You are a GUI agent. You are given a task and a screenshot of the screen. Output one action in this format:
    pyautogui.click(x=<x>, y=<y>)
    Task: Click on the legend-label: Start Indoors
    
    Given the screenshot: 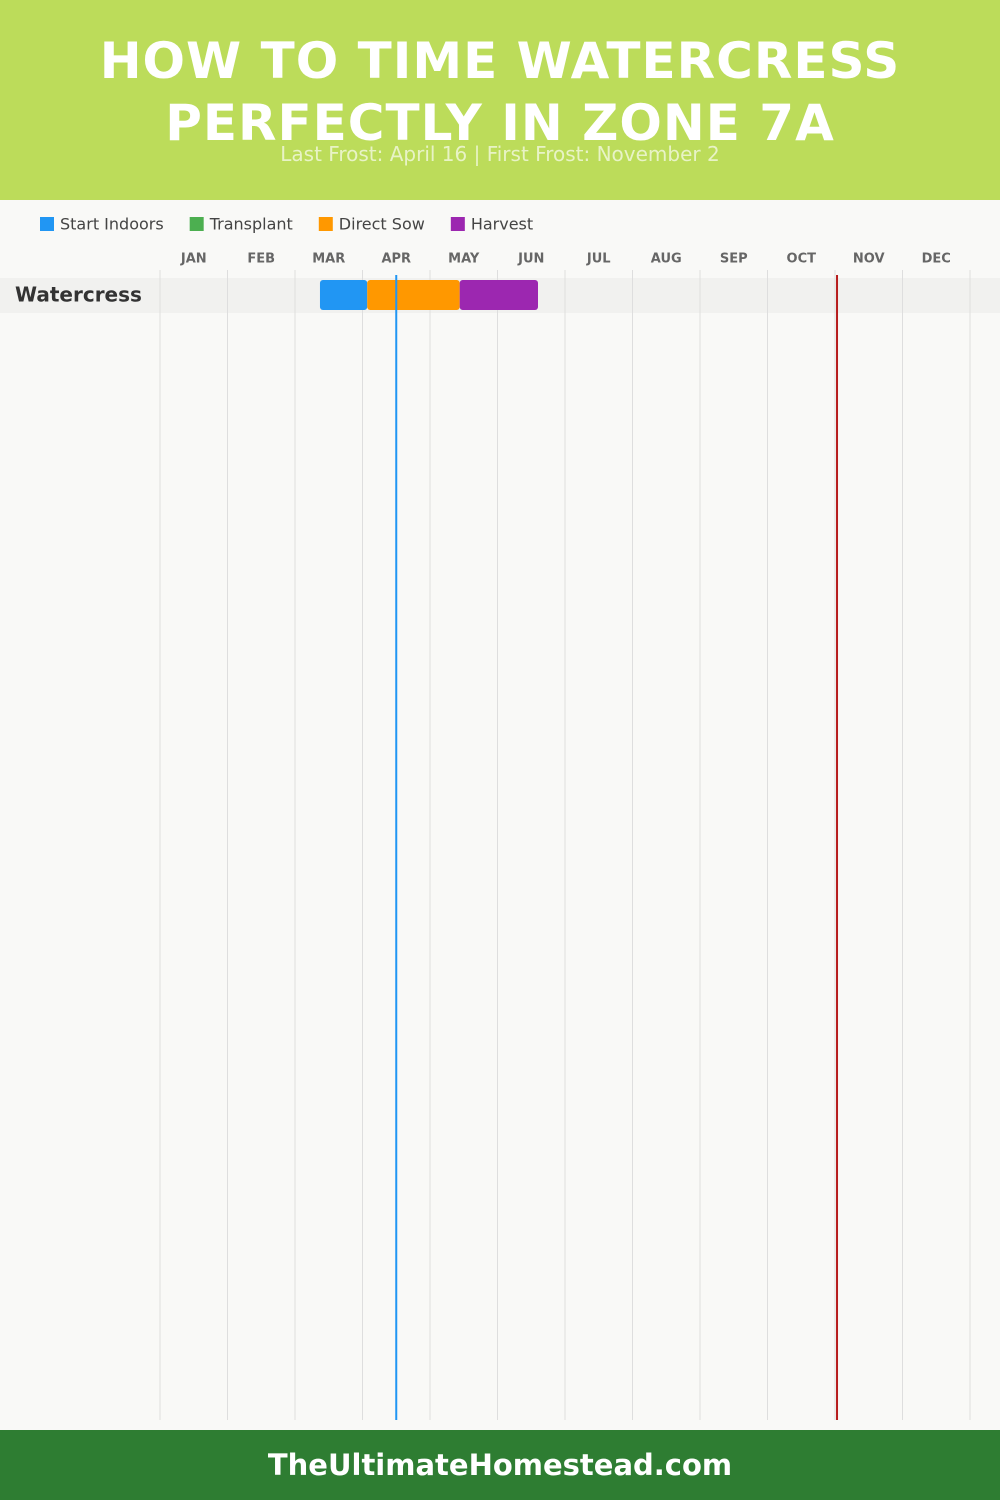 What is the action you would take?
    pyautogui.click(x=112, y=224)
    